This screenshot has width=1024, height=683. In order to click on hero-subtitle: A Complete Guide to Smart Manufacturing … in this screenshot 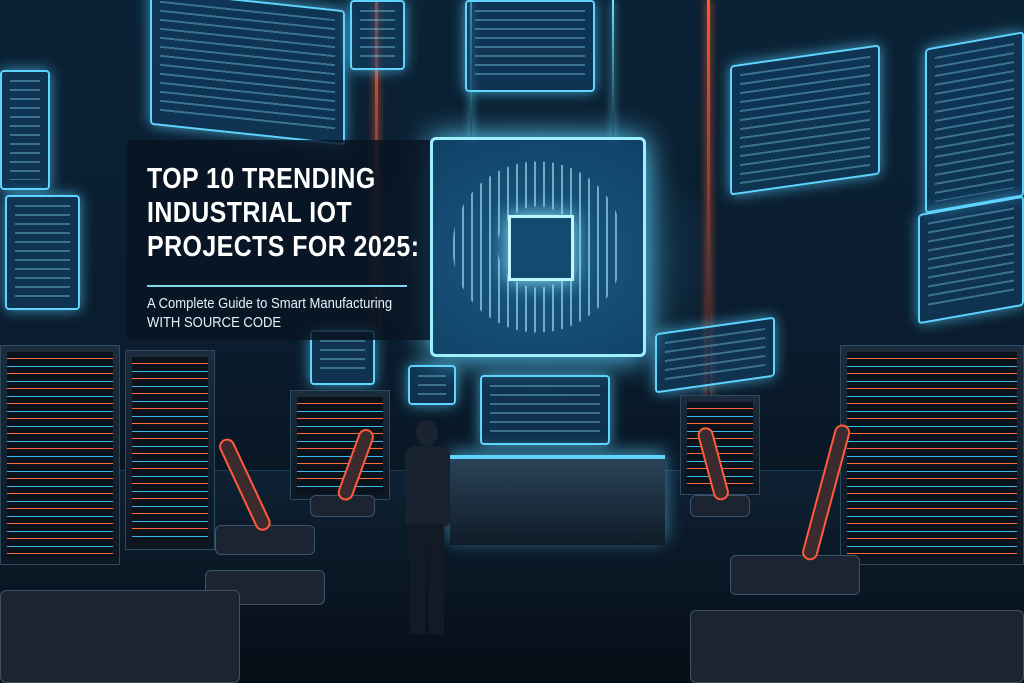, I will do `click(269, 314)`.